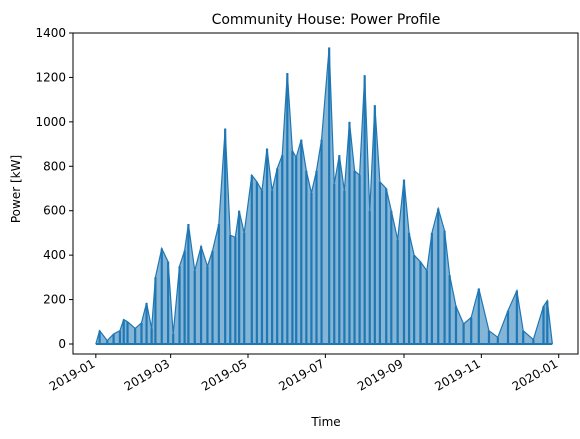  What do you see at coordinates (54, 166) in the screenshot?
I see `y-tick-label: 800` at bounding box center [54, 166].